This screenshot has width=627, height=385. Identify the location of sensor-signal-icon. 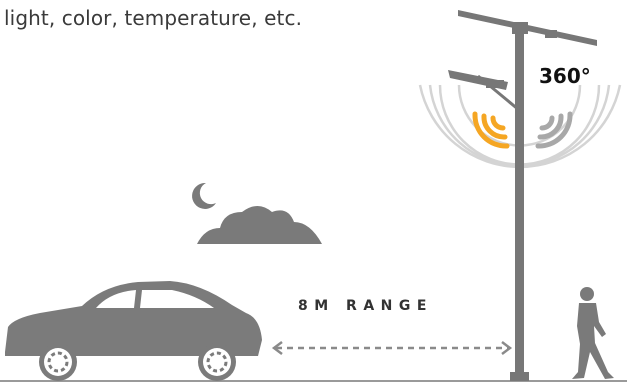
(491, 130).